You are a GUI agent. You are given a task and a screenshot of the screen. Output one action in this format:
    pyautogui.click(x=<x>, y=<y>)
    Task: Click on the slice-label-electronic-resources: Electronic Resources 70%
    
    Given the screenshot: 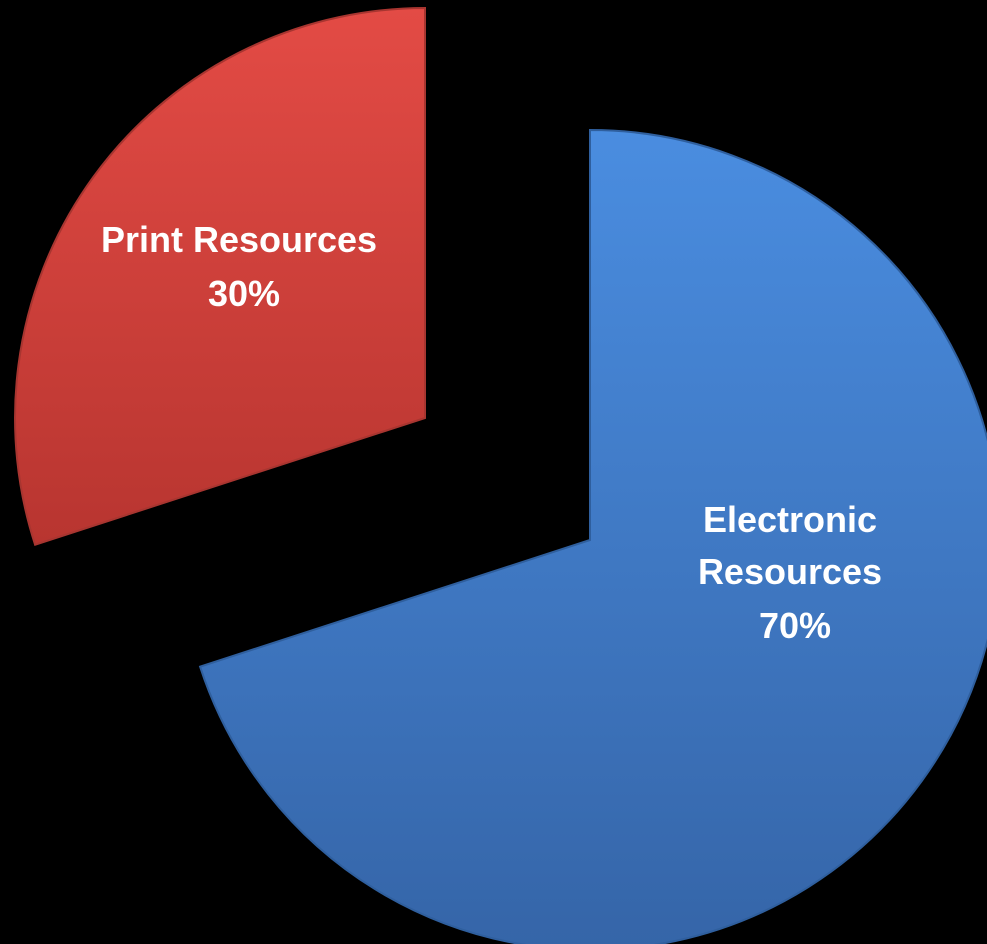 What is the action you would take?
    pyautogui.click(x=795, y=572)
    